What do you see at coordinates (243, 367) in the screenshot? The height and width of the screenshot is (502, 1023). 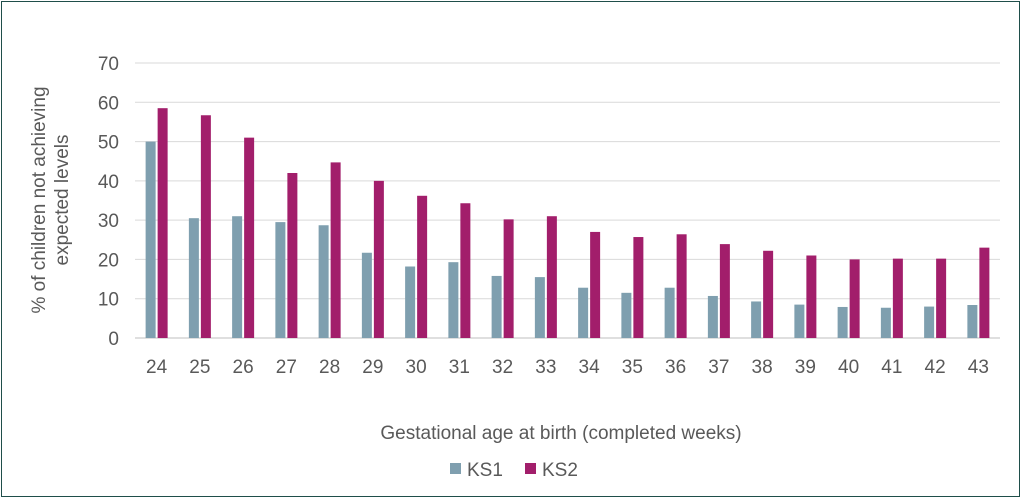 I see `x-tick-label: 26` at bounding box center [243, 367].